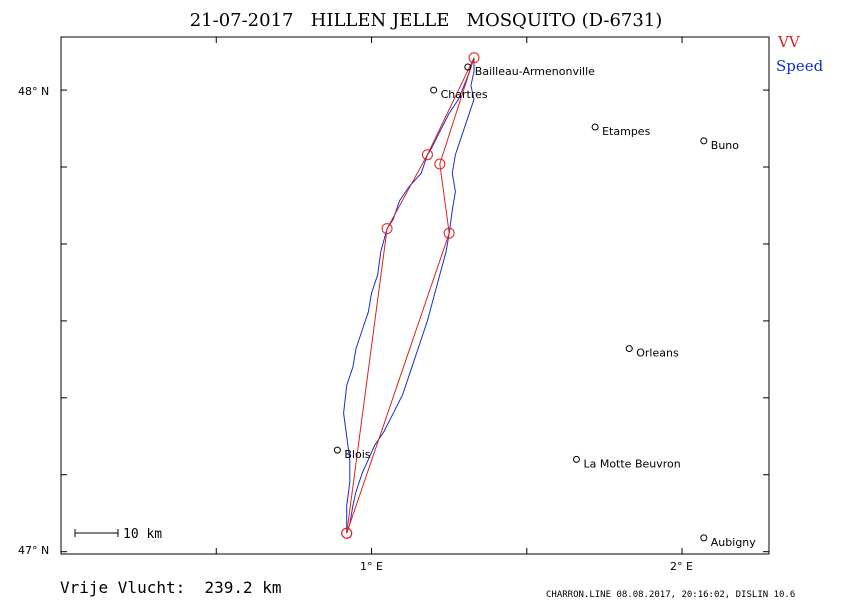 Image resolution: width=853 pixels, height=603 pixels. What do you see at coordinates (733, 542) in the screenshot?
I see `city-label: Aubigny` at bounding box center [733, 542].